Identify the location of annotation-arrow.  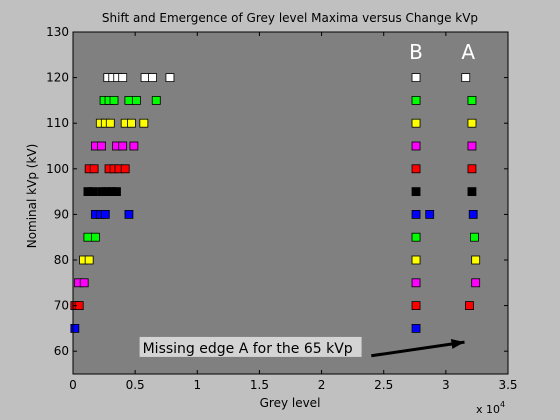
(418, 349).